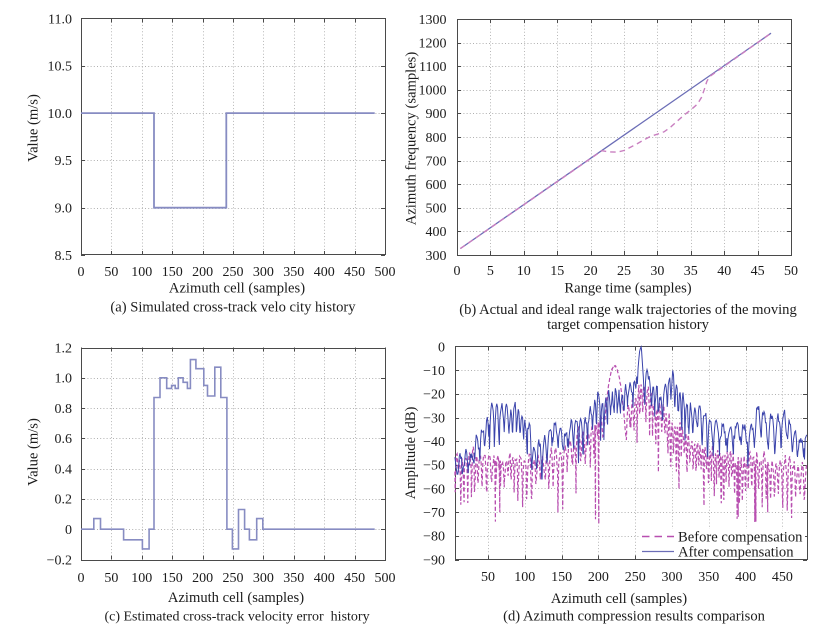 The height and width of the screenshot is (638, 828). Describe the element at coordinates (624, 271) in the screenshot. I see `svg-text: 25` at that location.